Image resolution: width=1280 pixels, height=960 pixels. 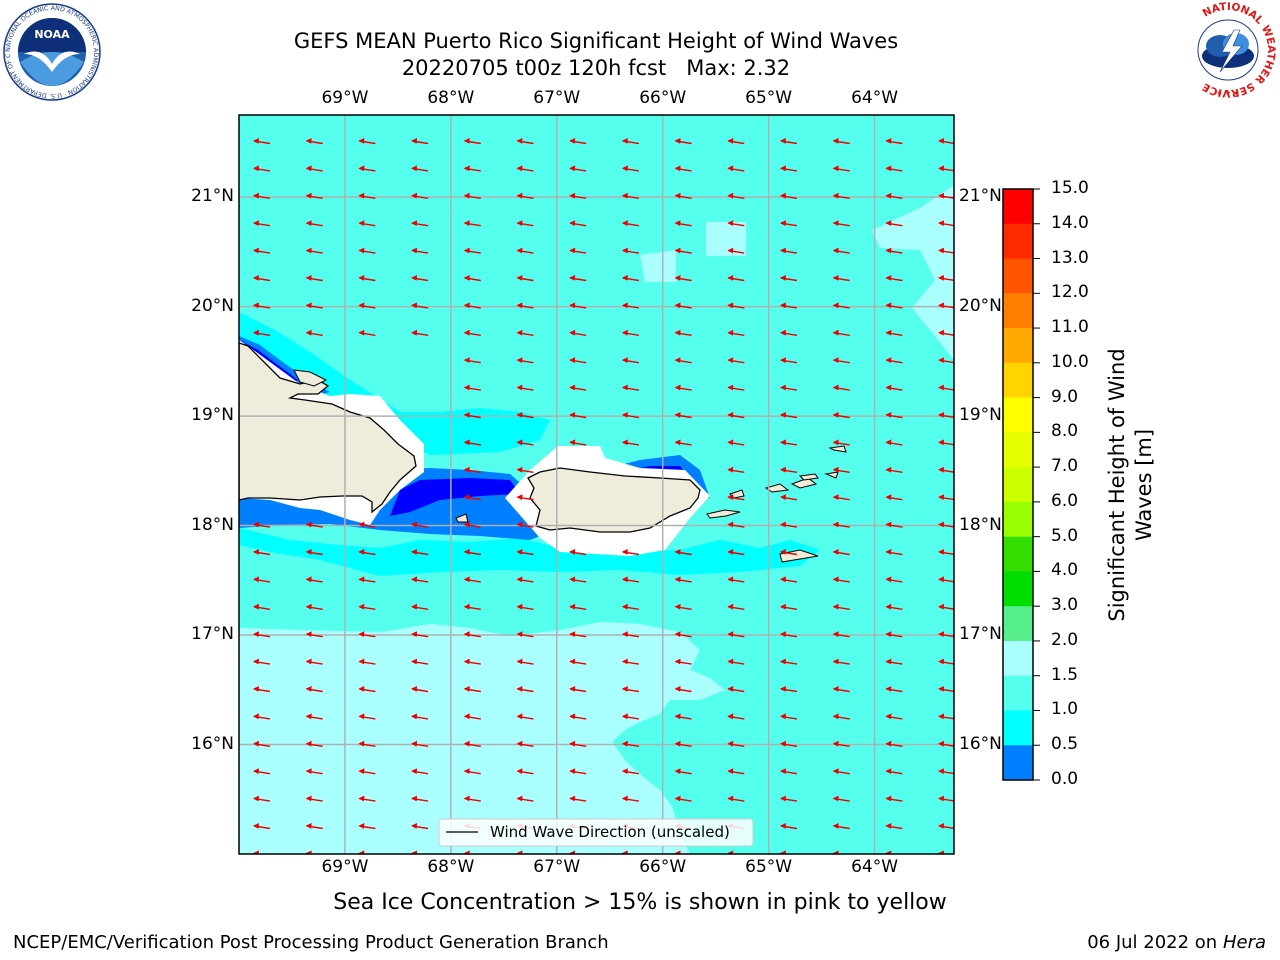 What do you see at coordinates (663, 98) in the screenshot?
I see `top-lon-tick-label: 66°W` at bounding box center [663, 98].